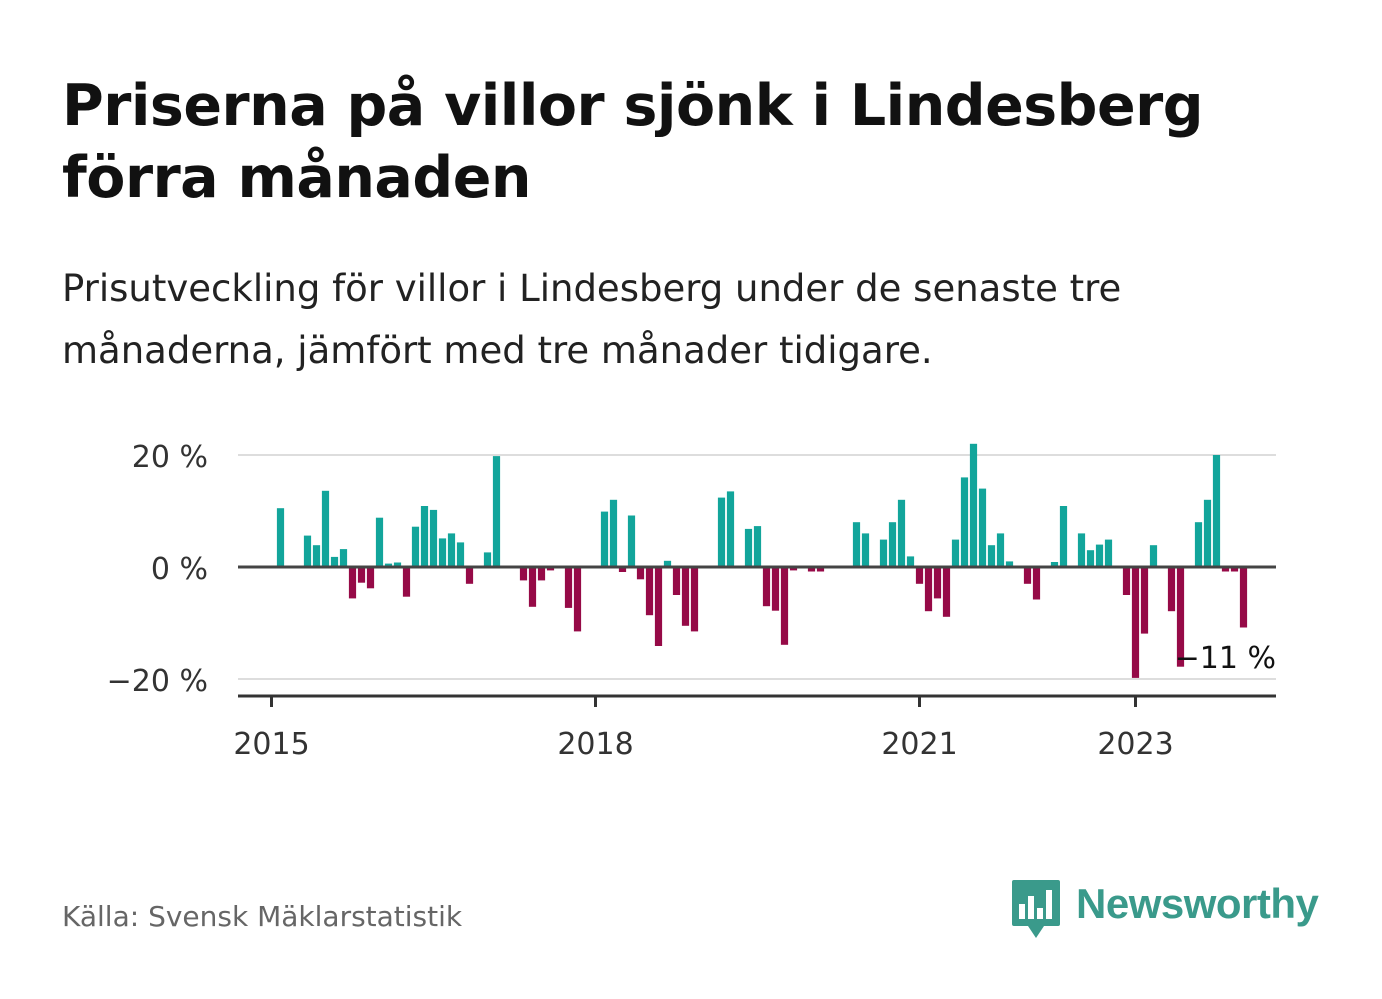 This screenshot has width=1382, height=999. What do you see at coordinates (1135, 744) in the screenshot?
I see `x-tick-label: 2023` at bounding box center [1135, 744].